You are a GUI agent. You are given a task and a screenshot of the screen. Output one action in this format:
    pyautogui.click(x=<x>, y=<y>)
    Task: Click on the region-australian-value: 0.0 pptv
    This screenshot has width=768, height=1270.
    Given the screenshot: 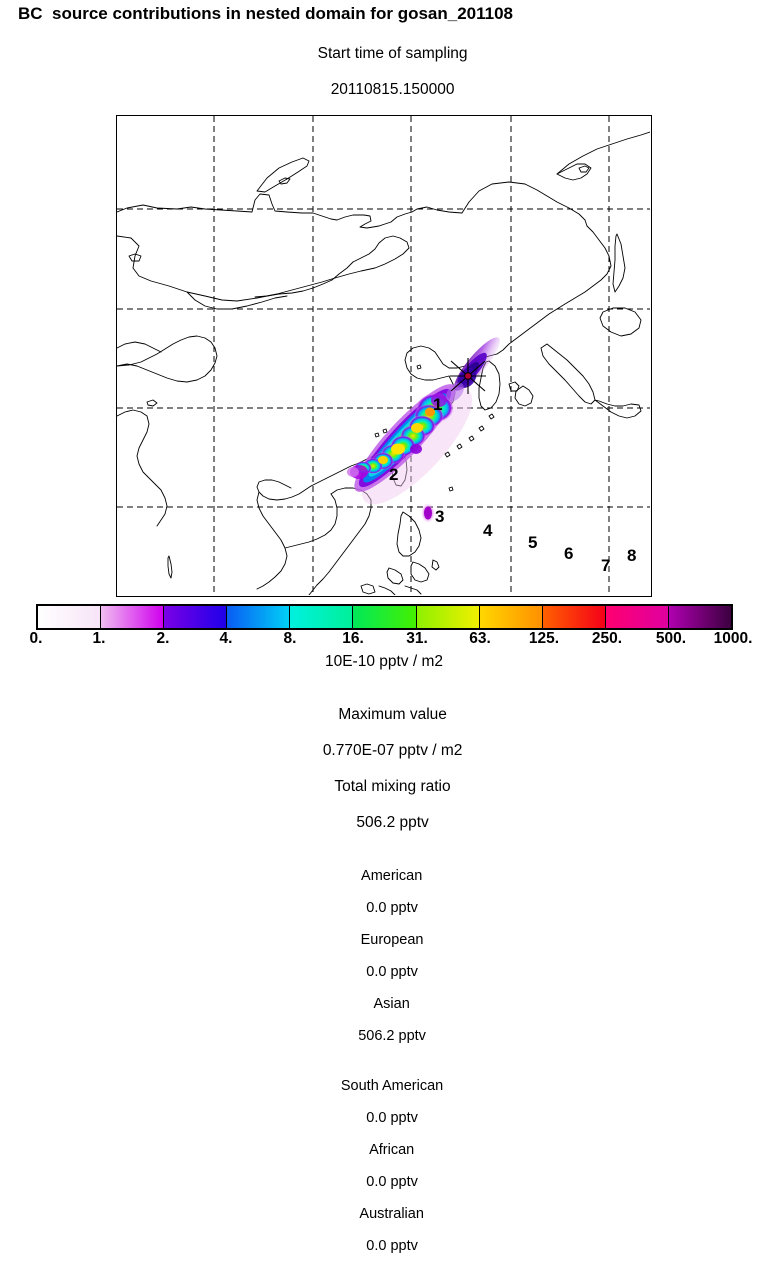 What is the action you would take?
    pyautogui.click(x=392, y=1246)
    